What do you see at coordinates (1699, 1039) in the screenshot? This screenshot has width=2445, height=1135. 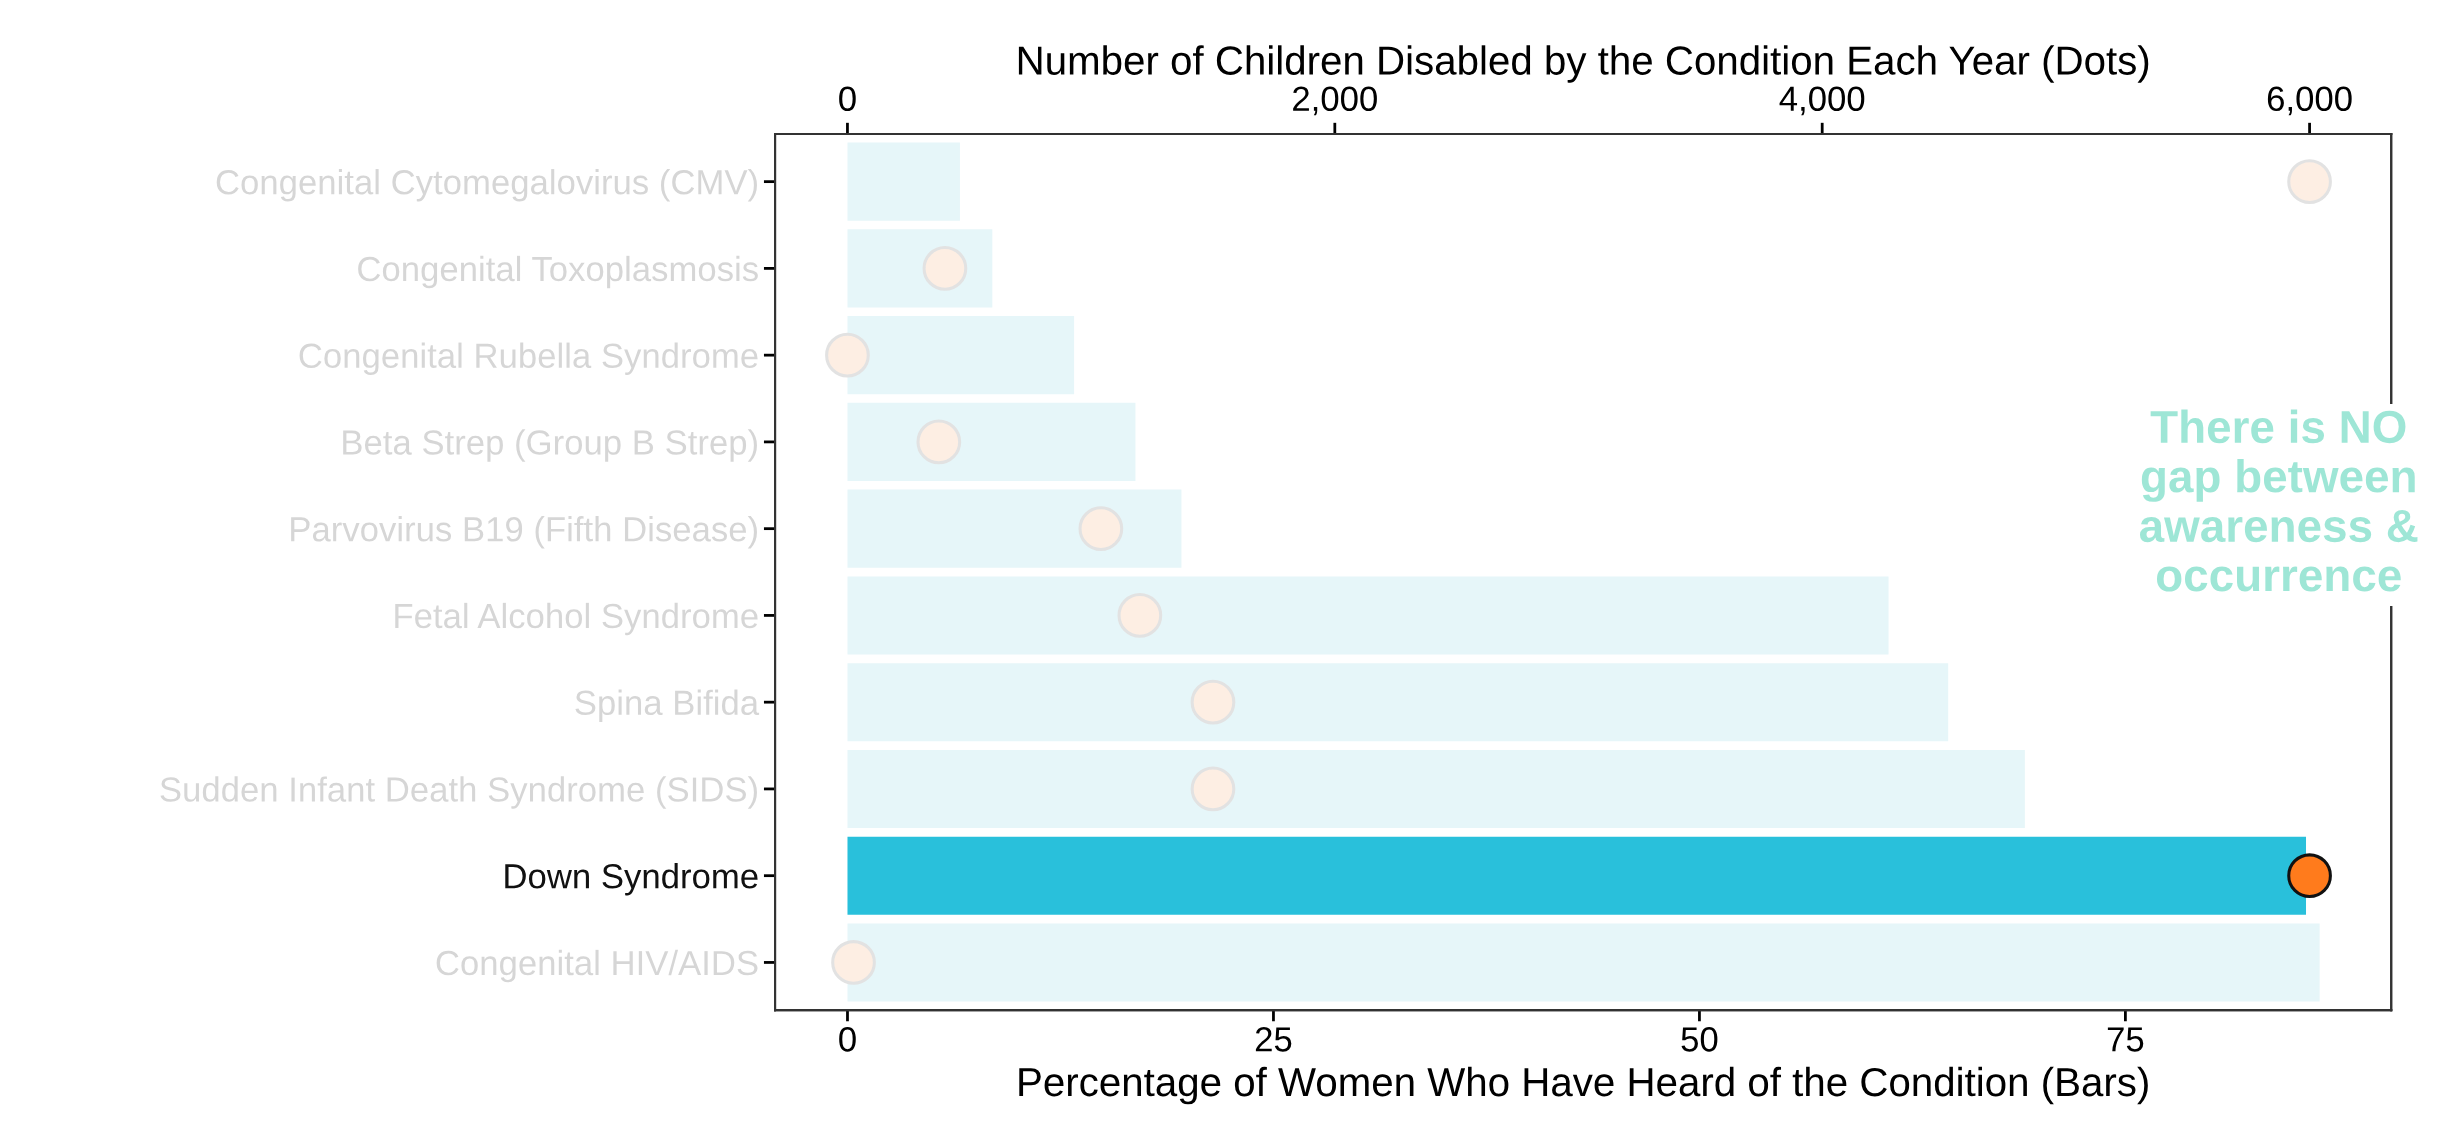 I see `x-tick-label: 50` at bounding box center [1699, 1039].